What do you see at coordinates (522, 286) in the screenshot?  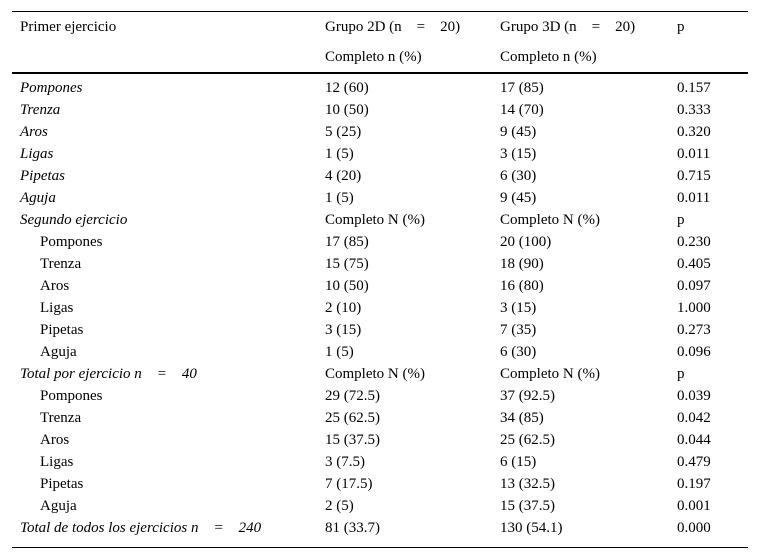 I see `group3d-value: 16 (80)` at bounding box center [522, 286].